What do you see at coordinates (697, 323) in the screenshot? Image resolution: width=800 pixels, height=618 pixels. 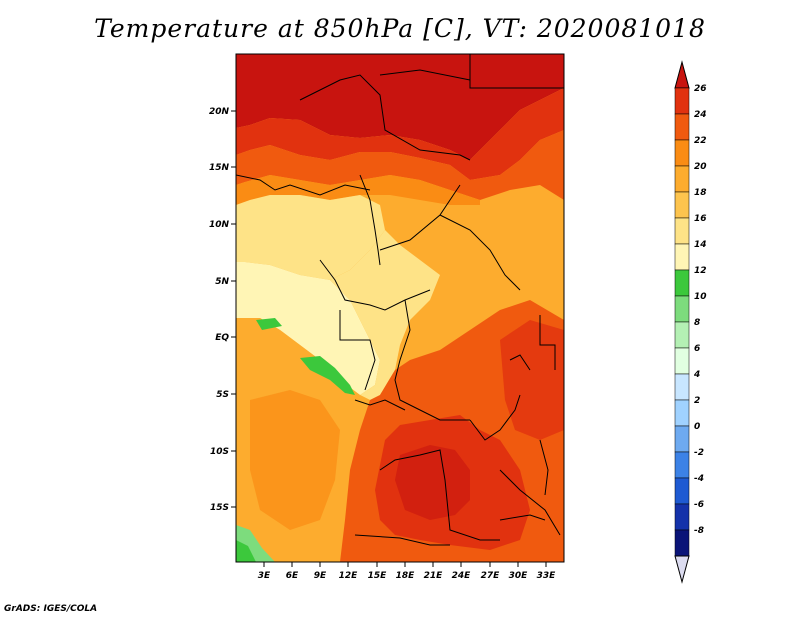 I see `colorbar-label-8: 8` at bounding box center [697, 323].